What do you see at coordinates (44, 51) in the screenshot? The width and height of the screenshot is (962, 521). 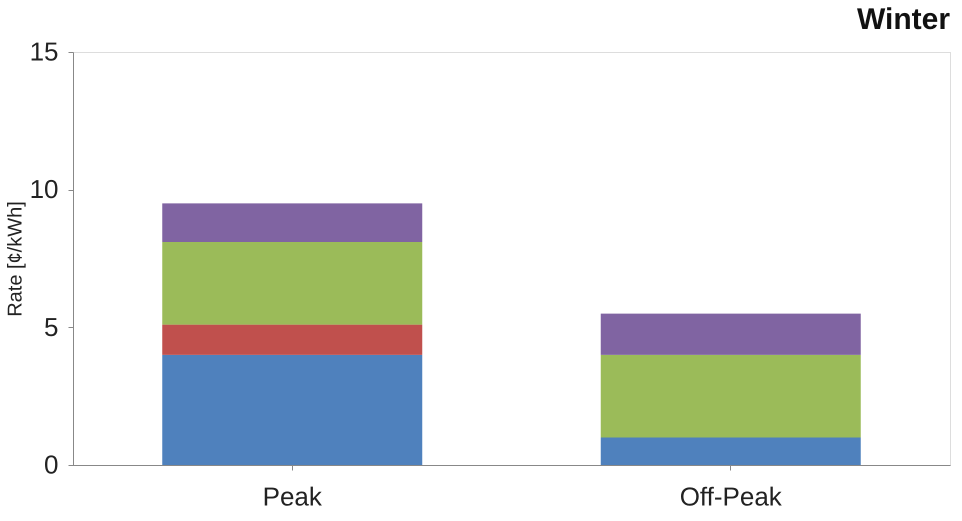 I see `y-tick-label: 15` at bounding box center [44, 51].